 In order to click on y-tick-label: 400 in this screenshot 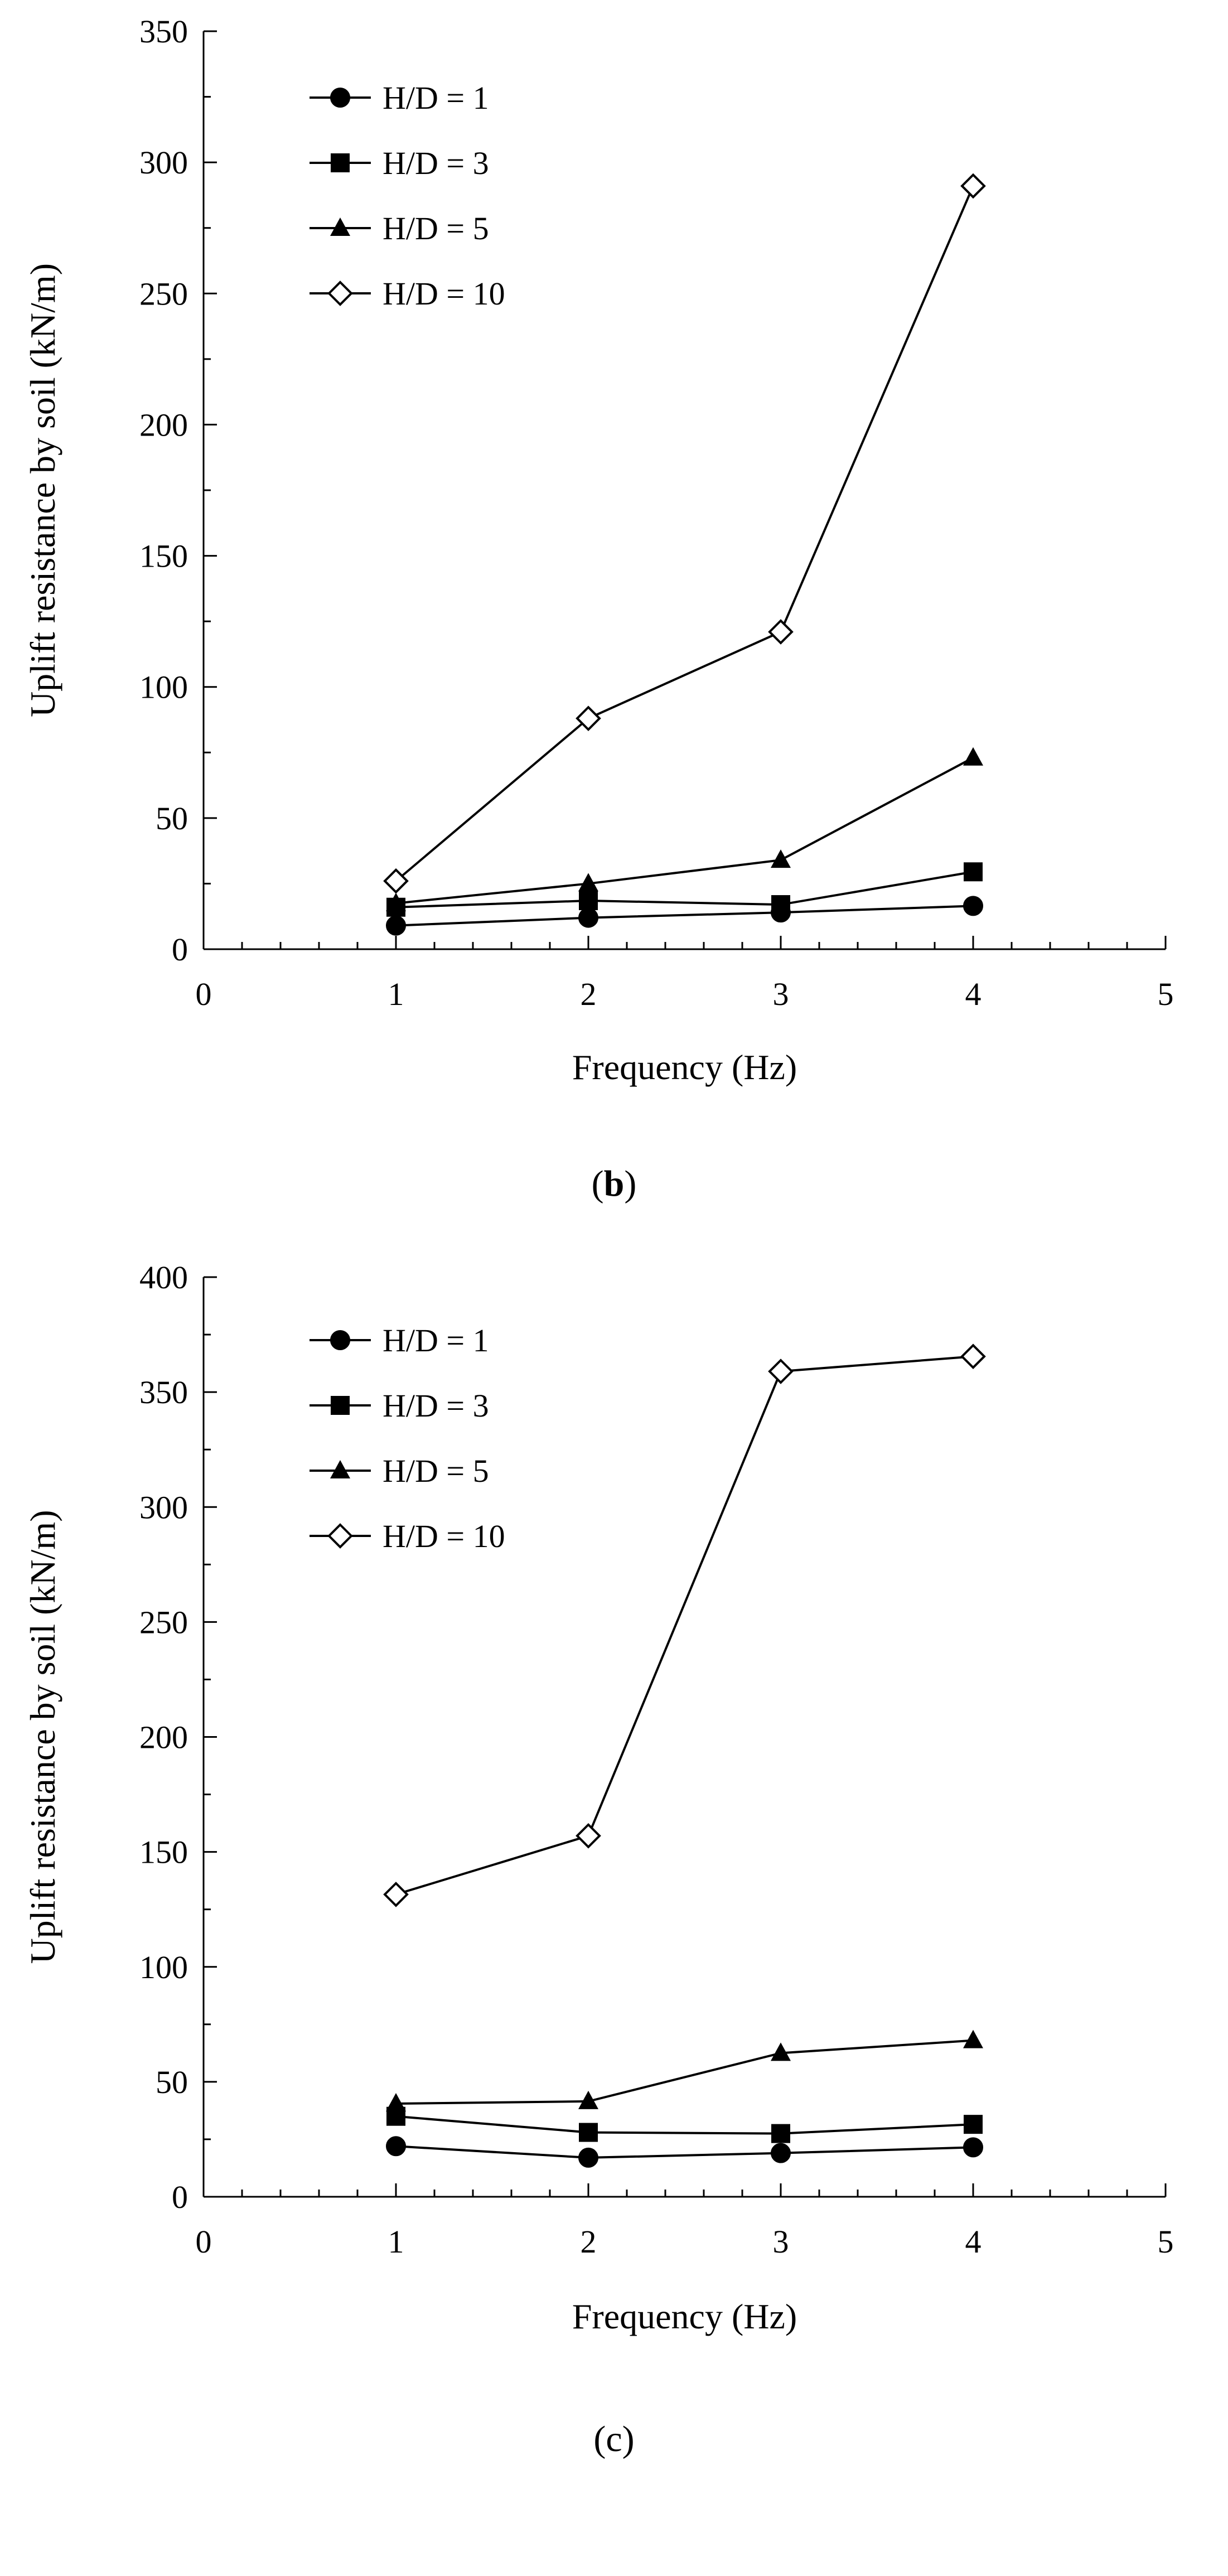, I will do `click(163, 1277)`.